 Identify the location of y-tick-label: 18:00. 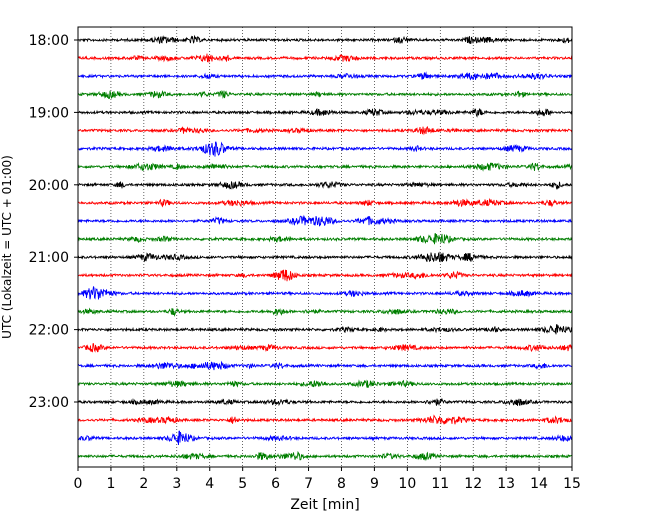
(49, 41).